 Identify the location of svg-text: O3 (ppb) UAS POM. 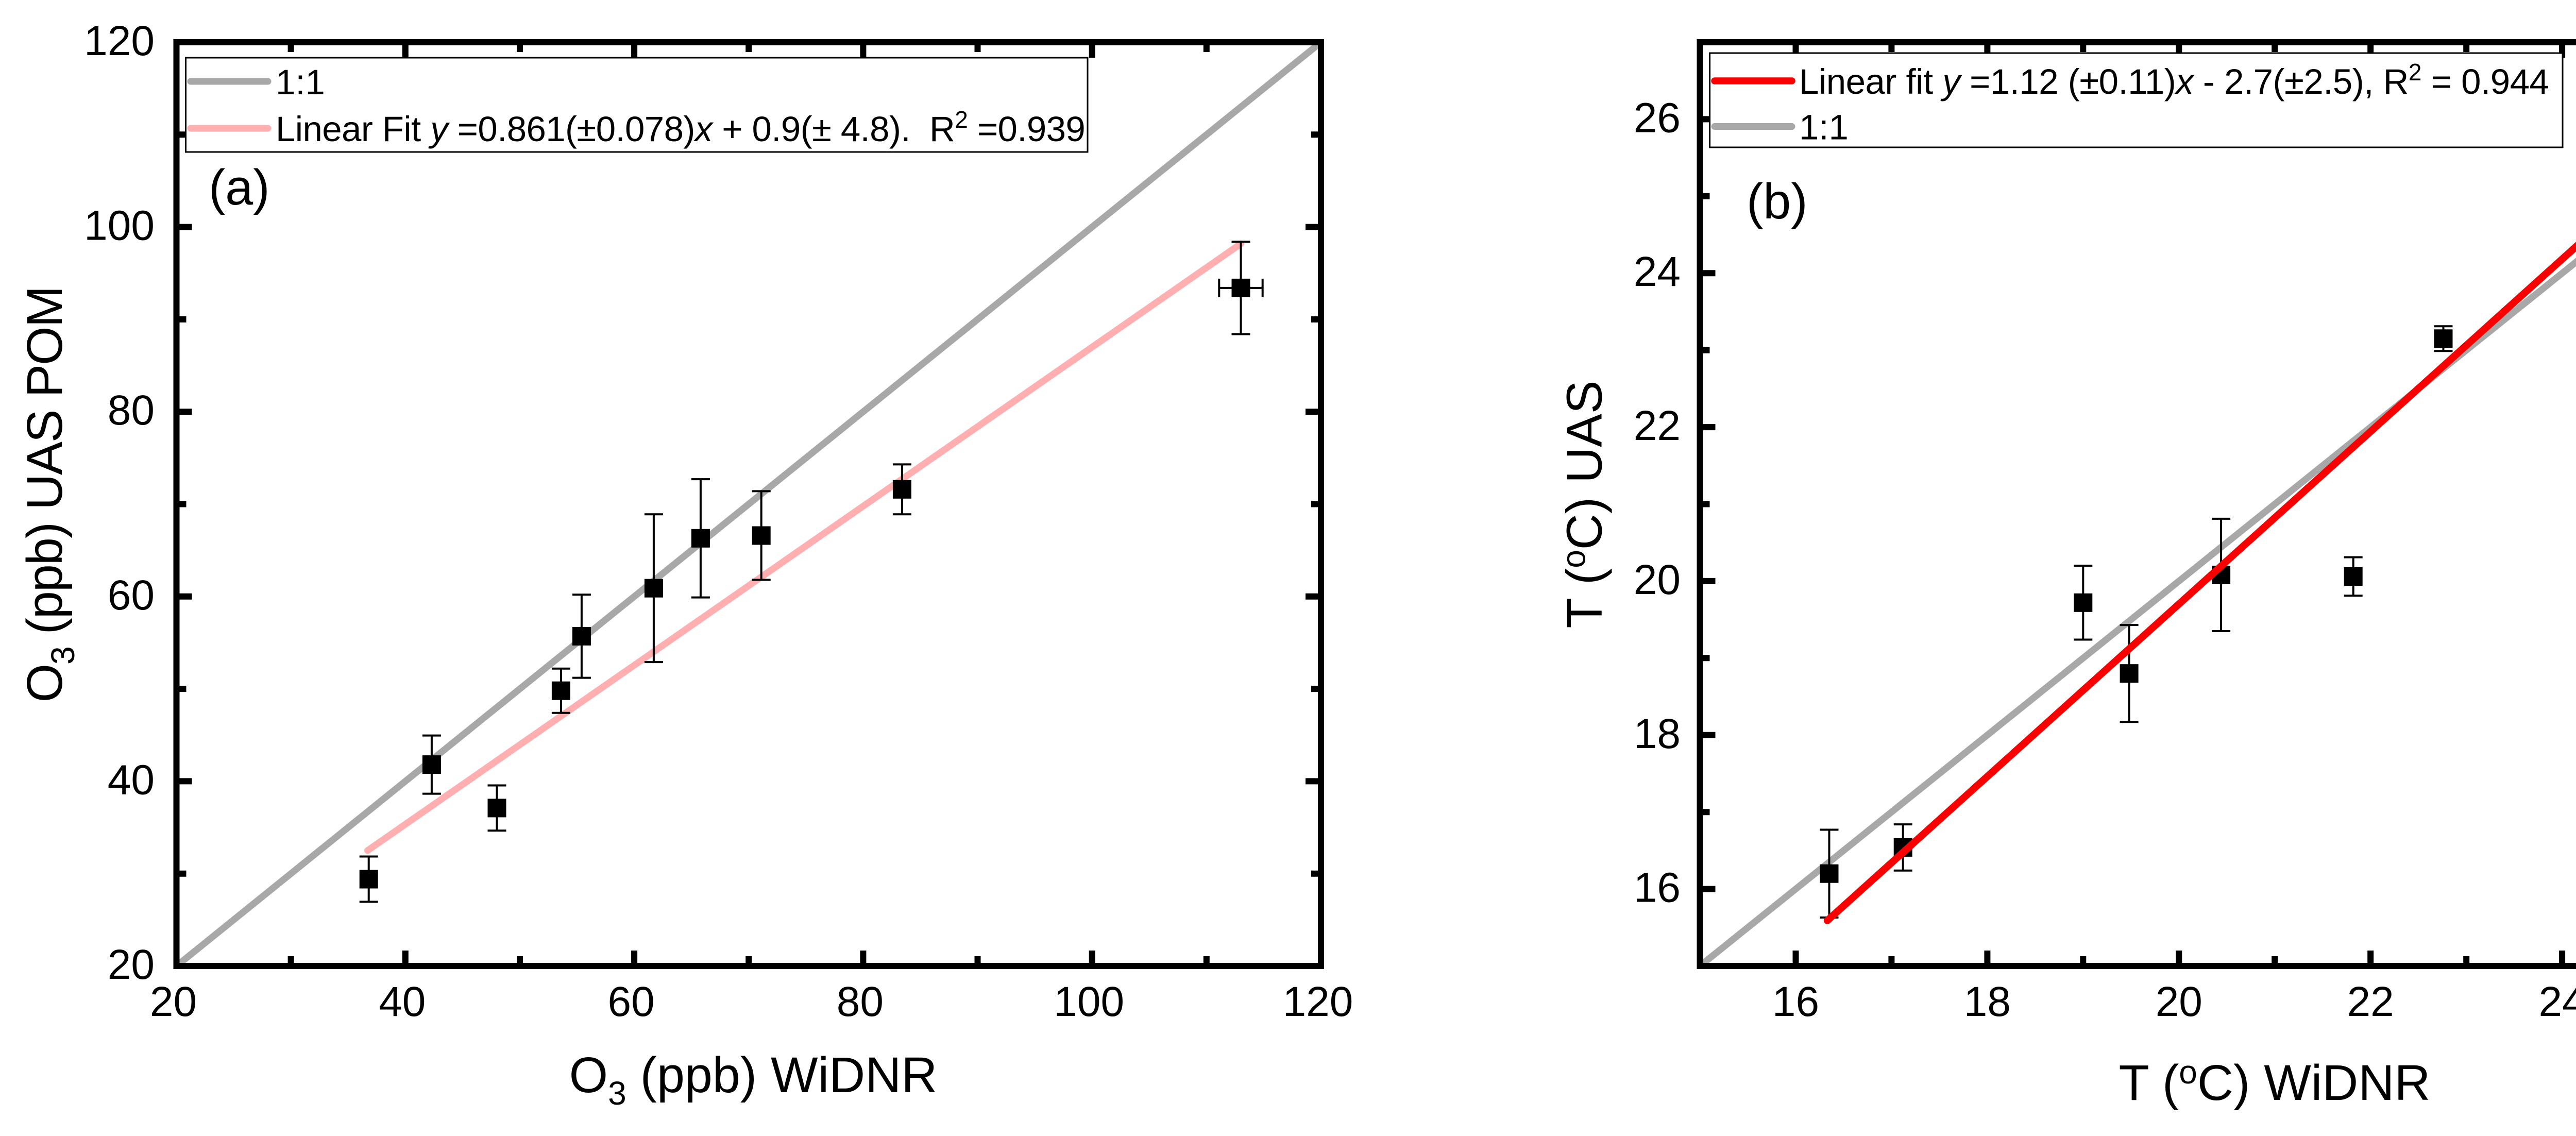
(48, 495).